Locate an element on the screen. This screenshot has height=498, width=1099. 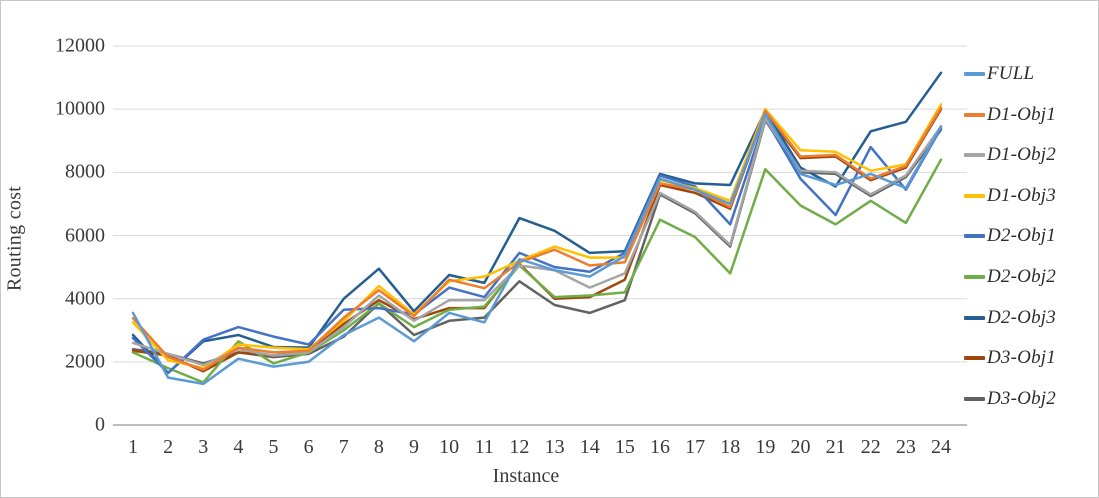
y-tick-label-4000: 4000 is located at coordinates (85, 298).